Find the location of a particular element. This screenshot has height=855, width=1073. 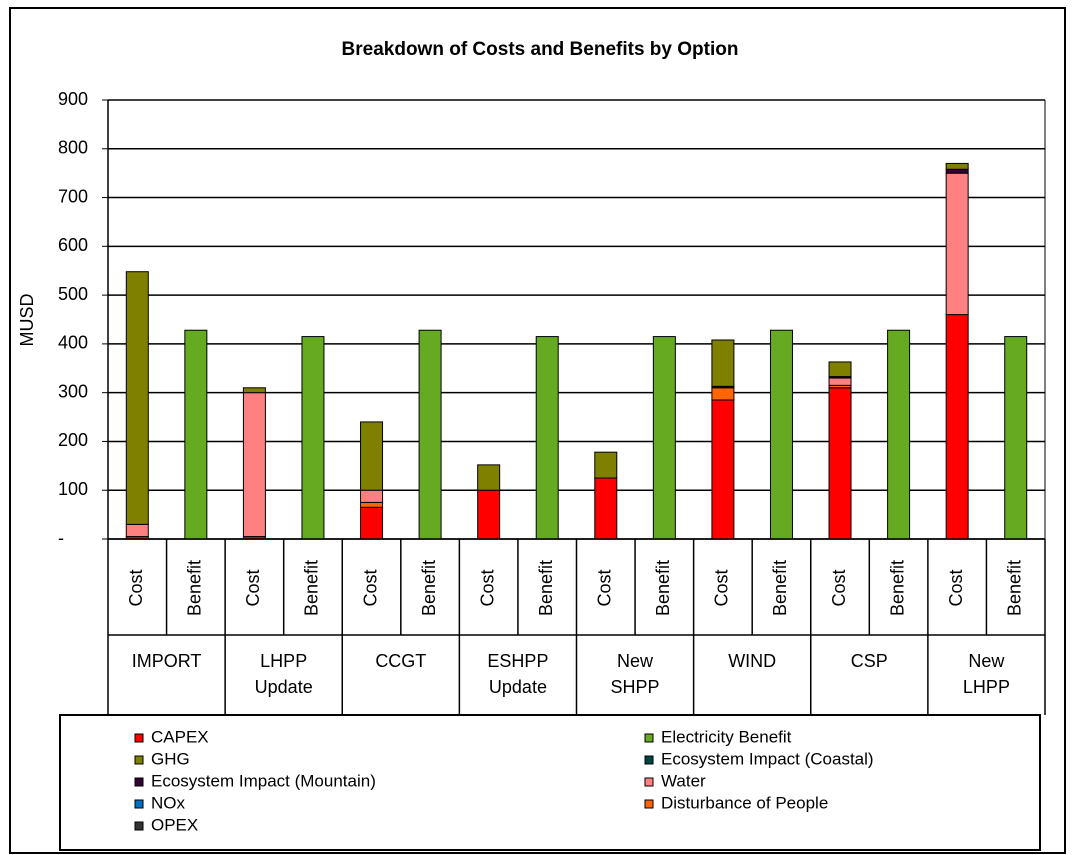

group-label: New SHPP is located at coordinates (635, 674).